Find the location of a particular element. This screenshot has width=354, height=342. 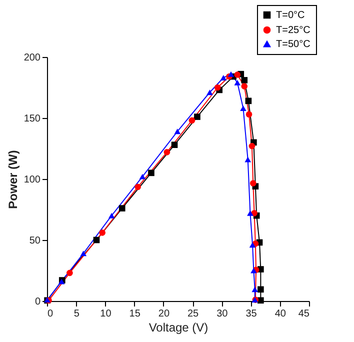

legend-label: T=50°C is located at coordinates (293, 44).